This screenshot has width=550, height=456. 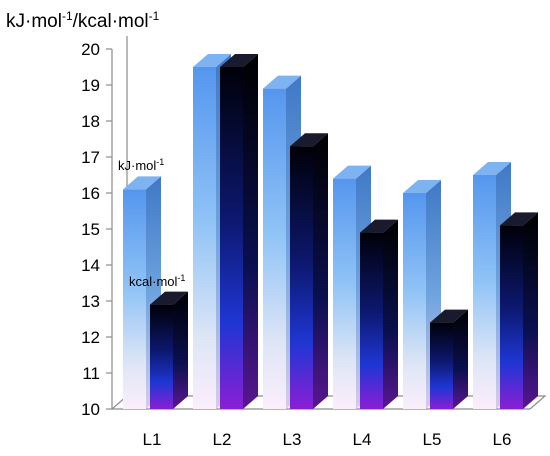 What do you see at coordinates (90, 157) in the screenshot?
I see `y-tick-label: 17` at bounding box center [90, 157].